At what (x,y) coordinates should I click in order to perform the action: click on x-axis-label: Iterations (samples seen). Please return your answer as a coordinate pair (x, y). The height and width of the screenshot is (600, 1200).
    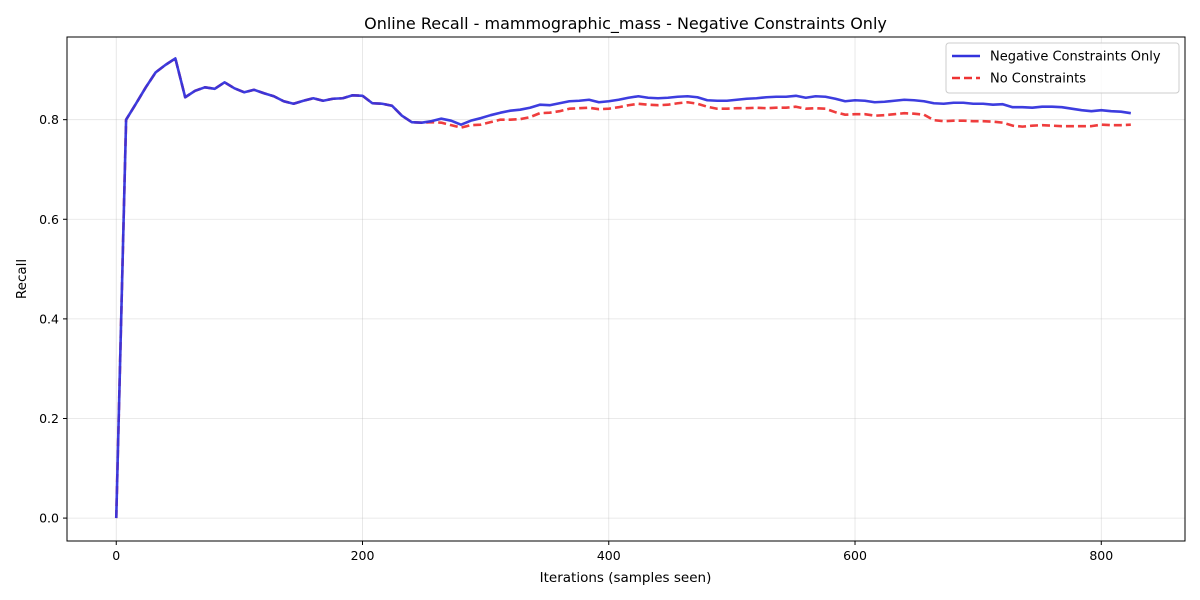
    Looking at the image, I should click on (626, 578).